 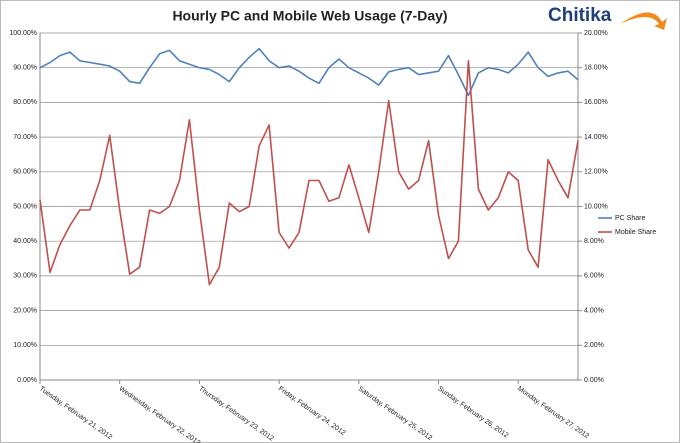 I want to click on y2-tick-label: 12.00%, so click(x=596, y=172).